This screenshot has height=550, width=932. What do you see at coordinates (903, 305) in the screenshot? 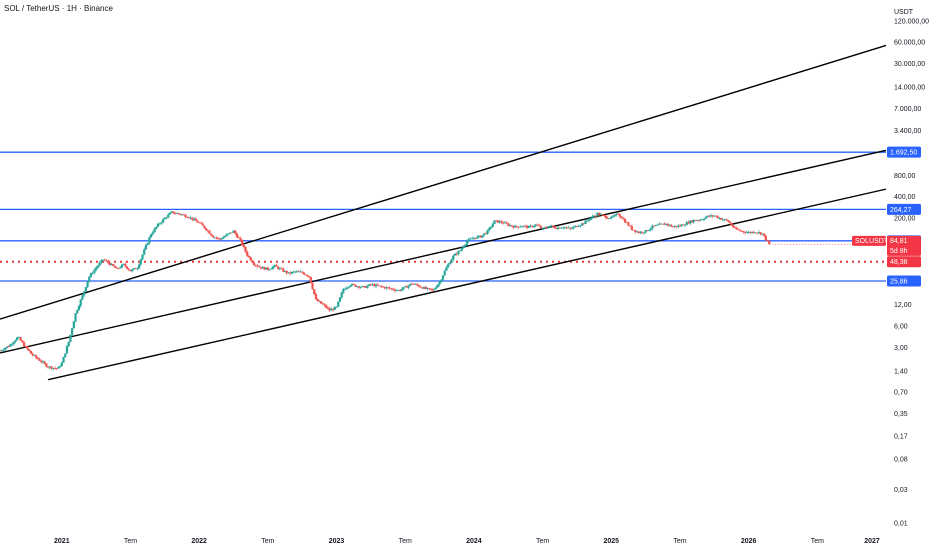
I see `y-tick-label: 12,00` at bounding box center [903, 305].